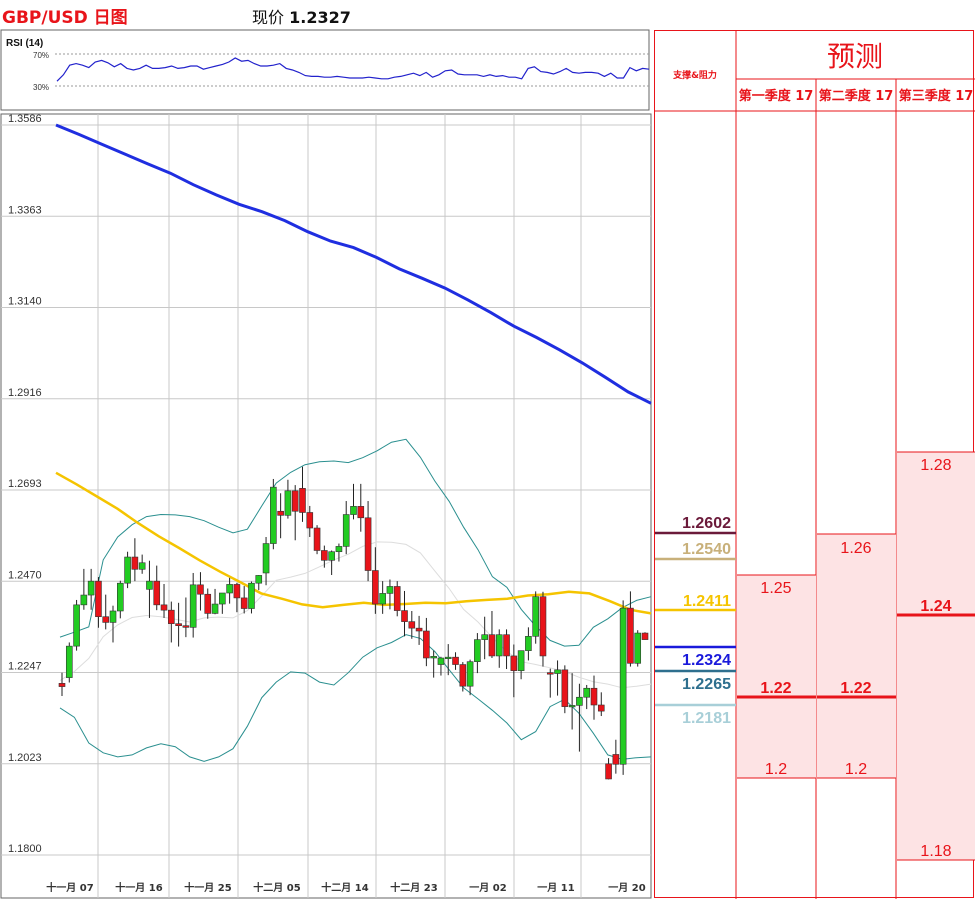  I want to click on current-price: 现价 1.2327, so click(301, 16).